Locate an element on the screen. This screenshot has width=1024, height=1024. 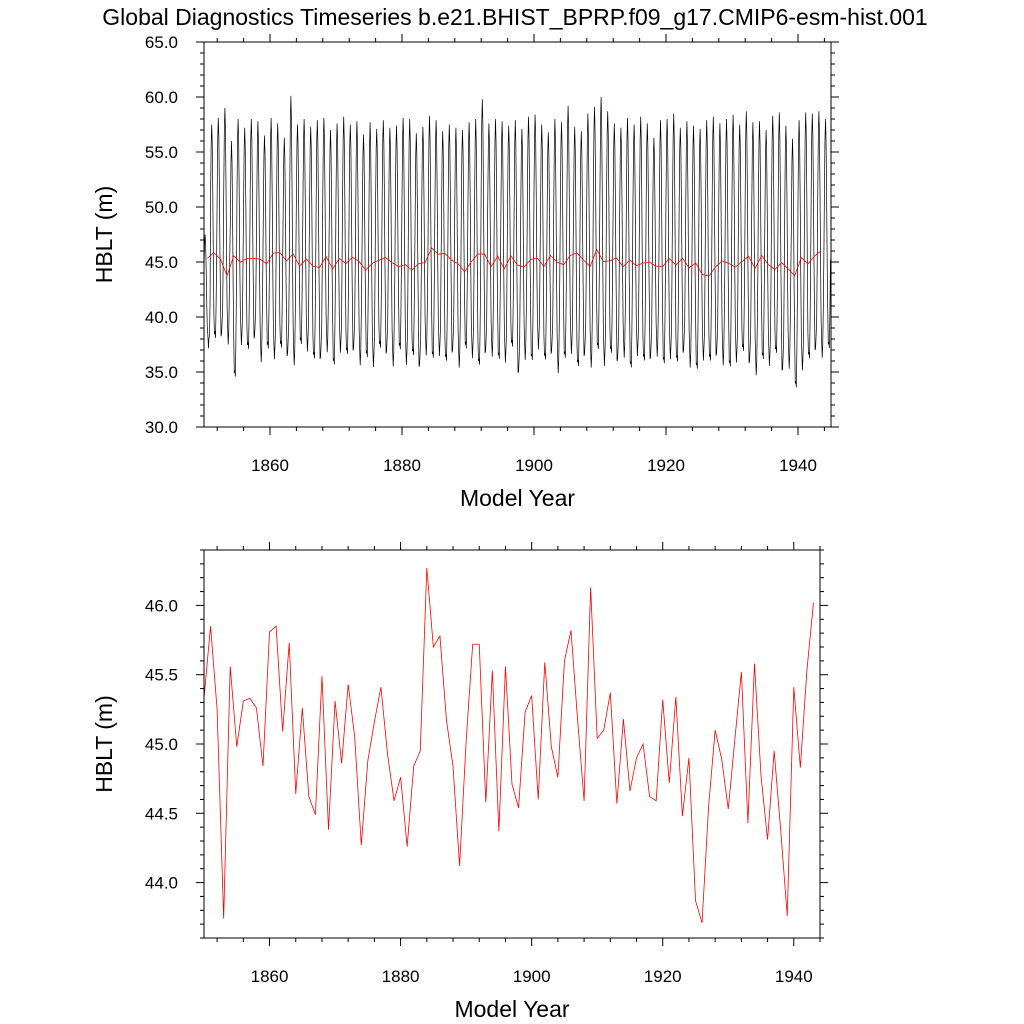
y-tick-label: 50.0 is located at coordinates (161, 207).